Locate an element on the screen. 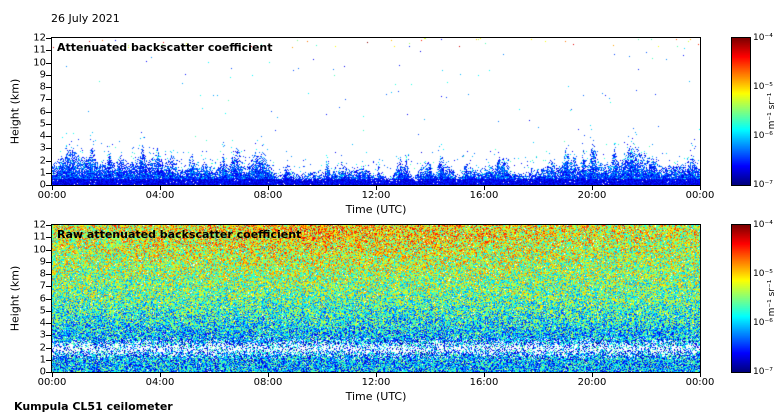  panel2-x-axis-label: Time (UTC) is located at coordinates (376, 396).